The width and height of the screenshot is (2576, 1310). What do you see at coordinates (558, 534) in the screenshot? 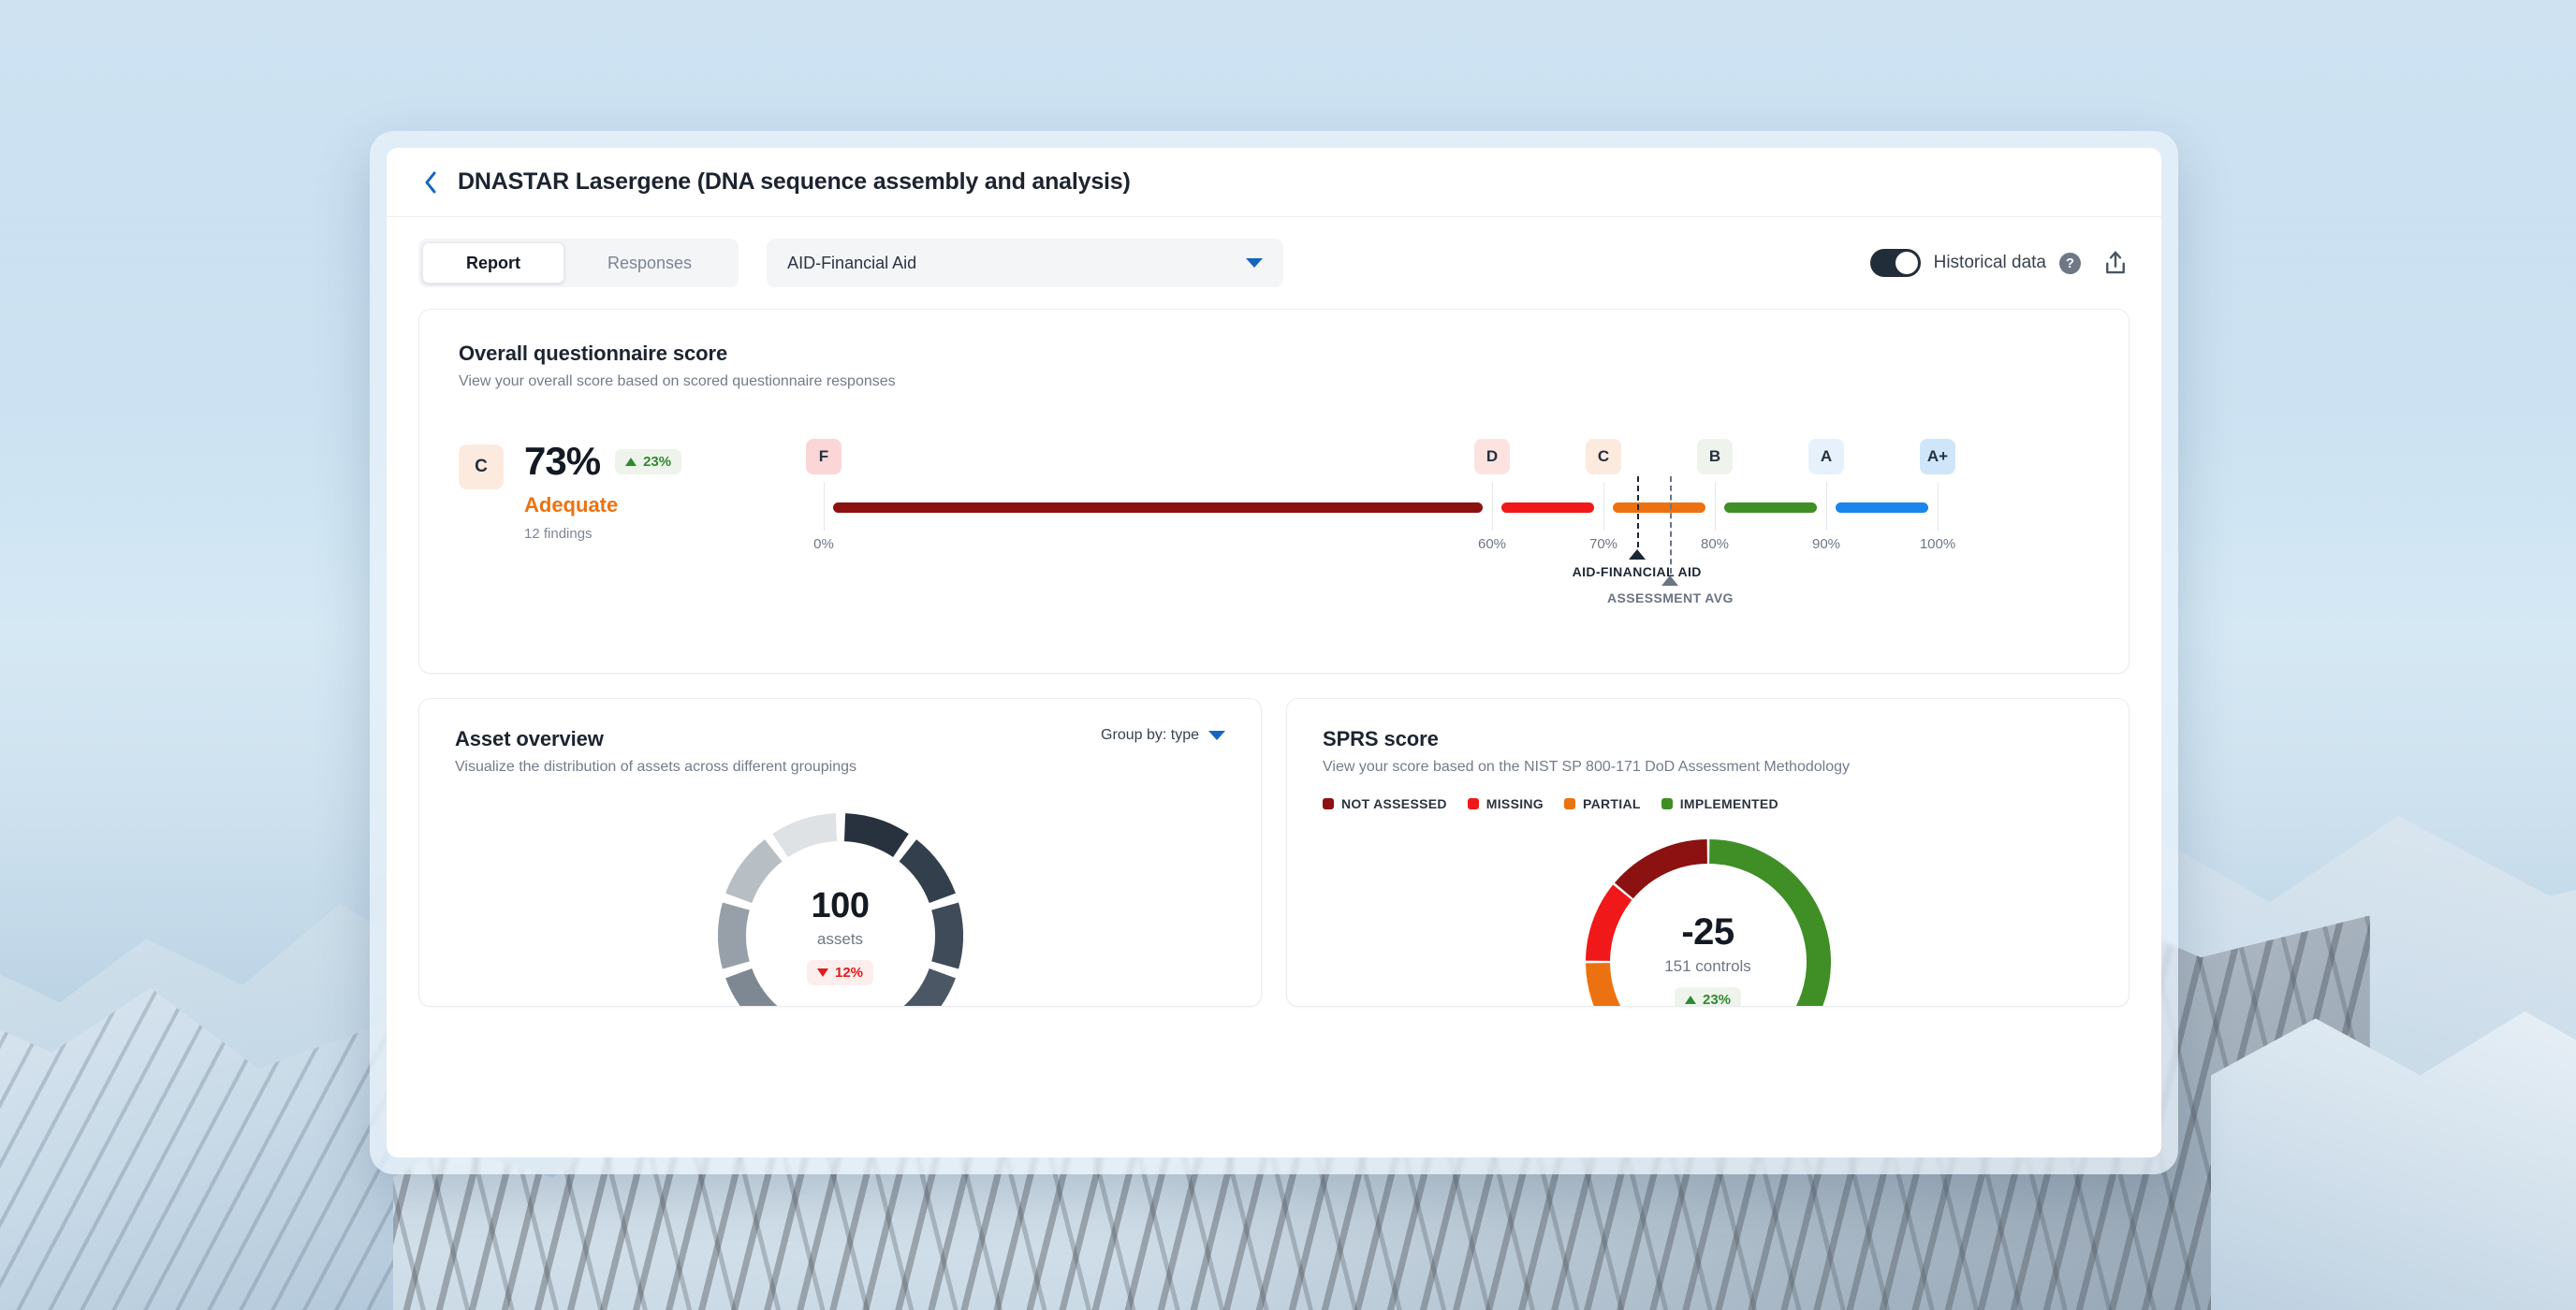
I see `score-findings: 12 findings` at bounding box center [558, 534].